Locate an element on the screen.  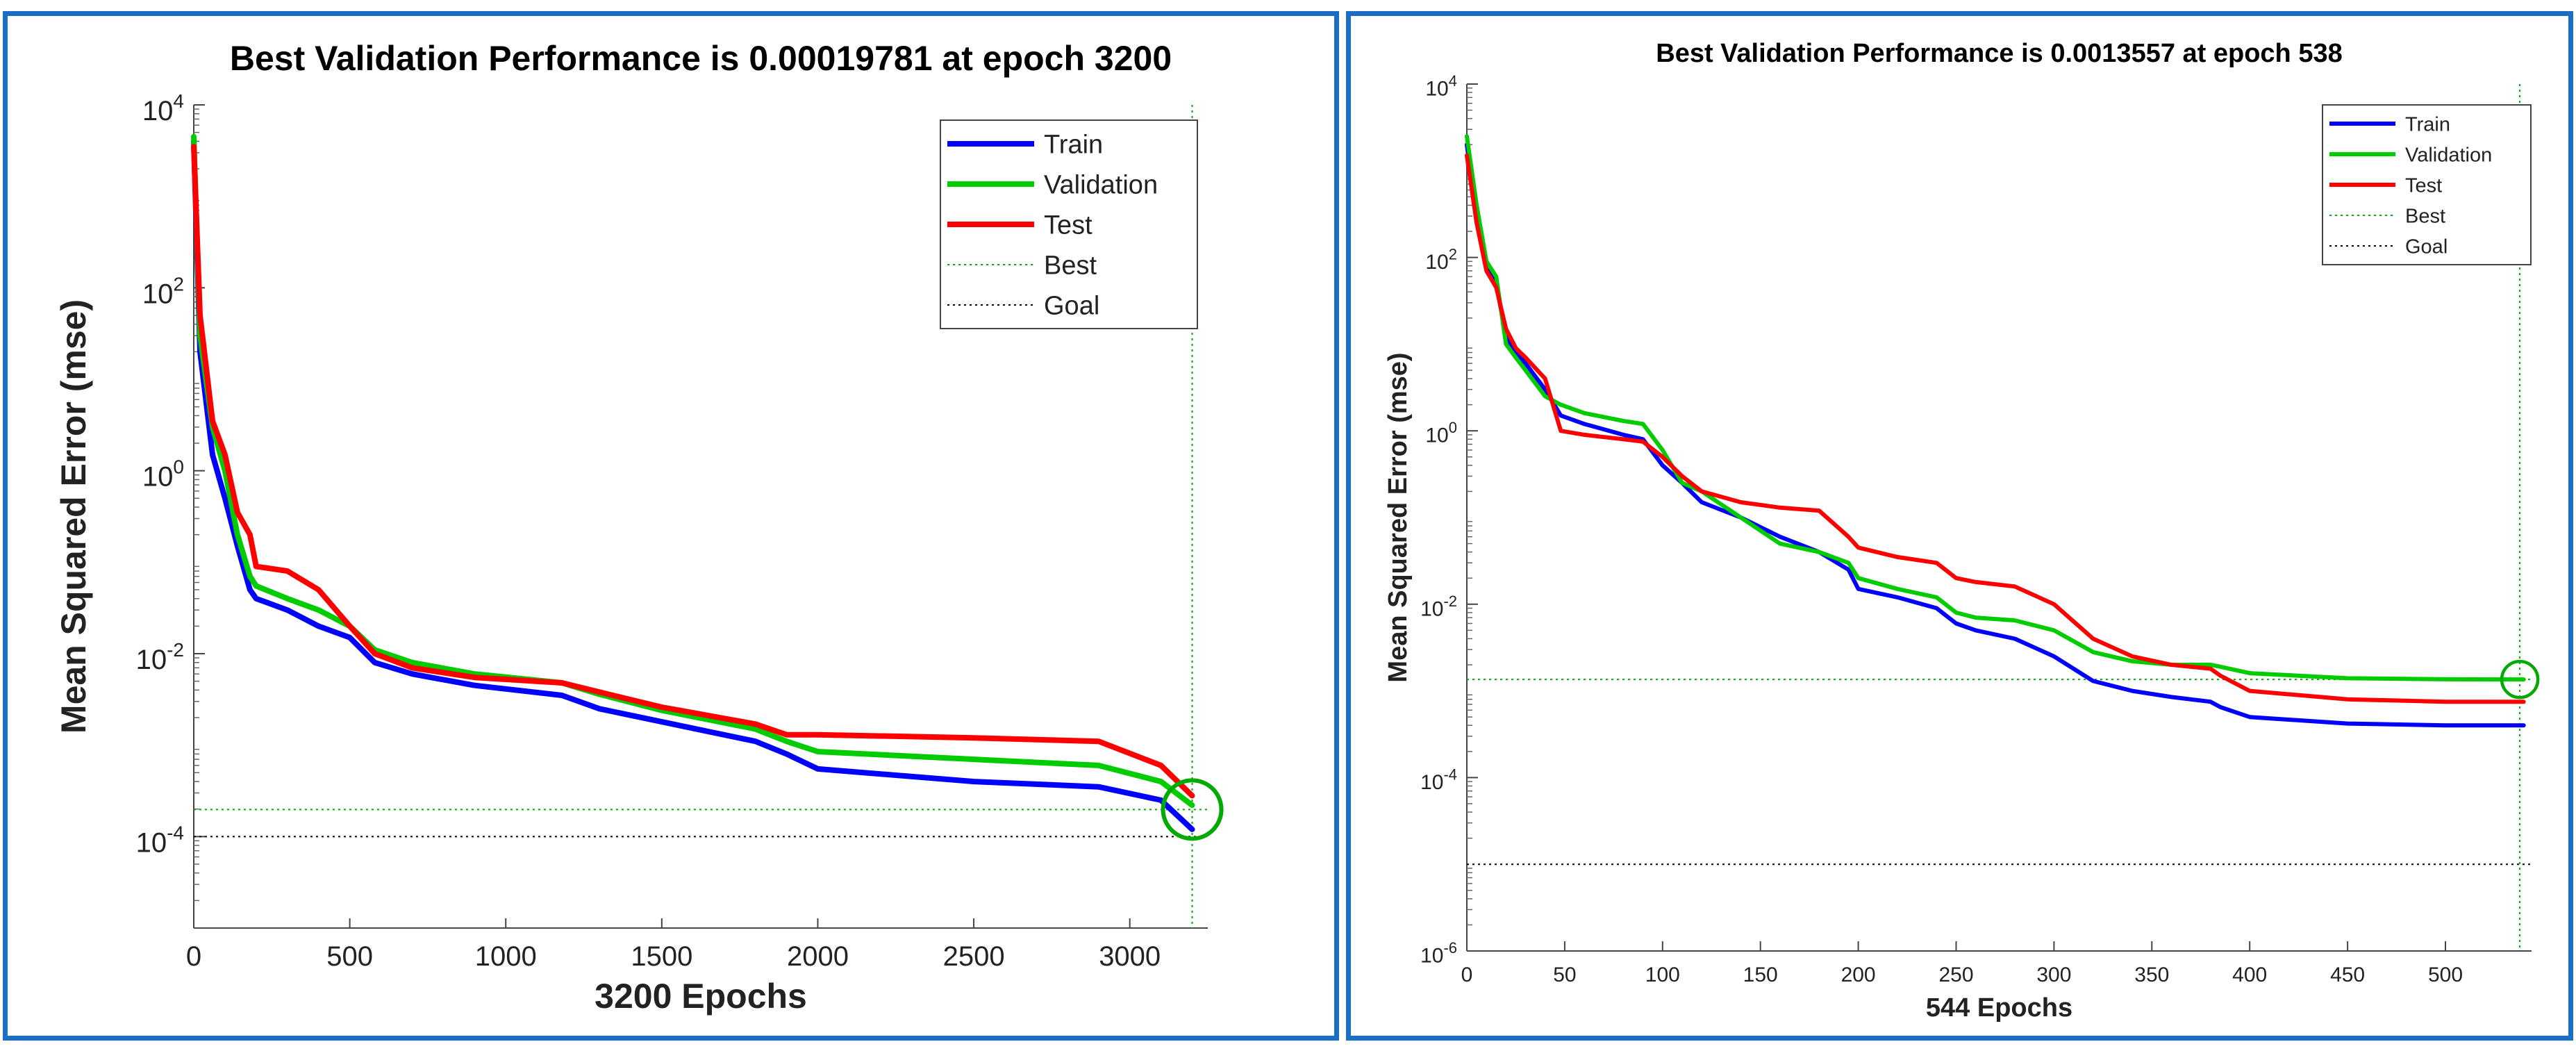
x-tick-label: 200 is located at coordinates (1858, 974).